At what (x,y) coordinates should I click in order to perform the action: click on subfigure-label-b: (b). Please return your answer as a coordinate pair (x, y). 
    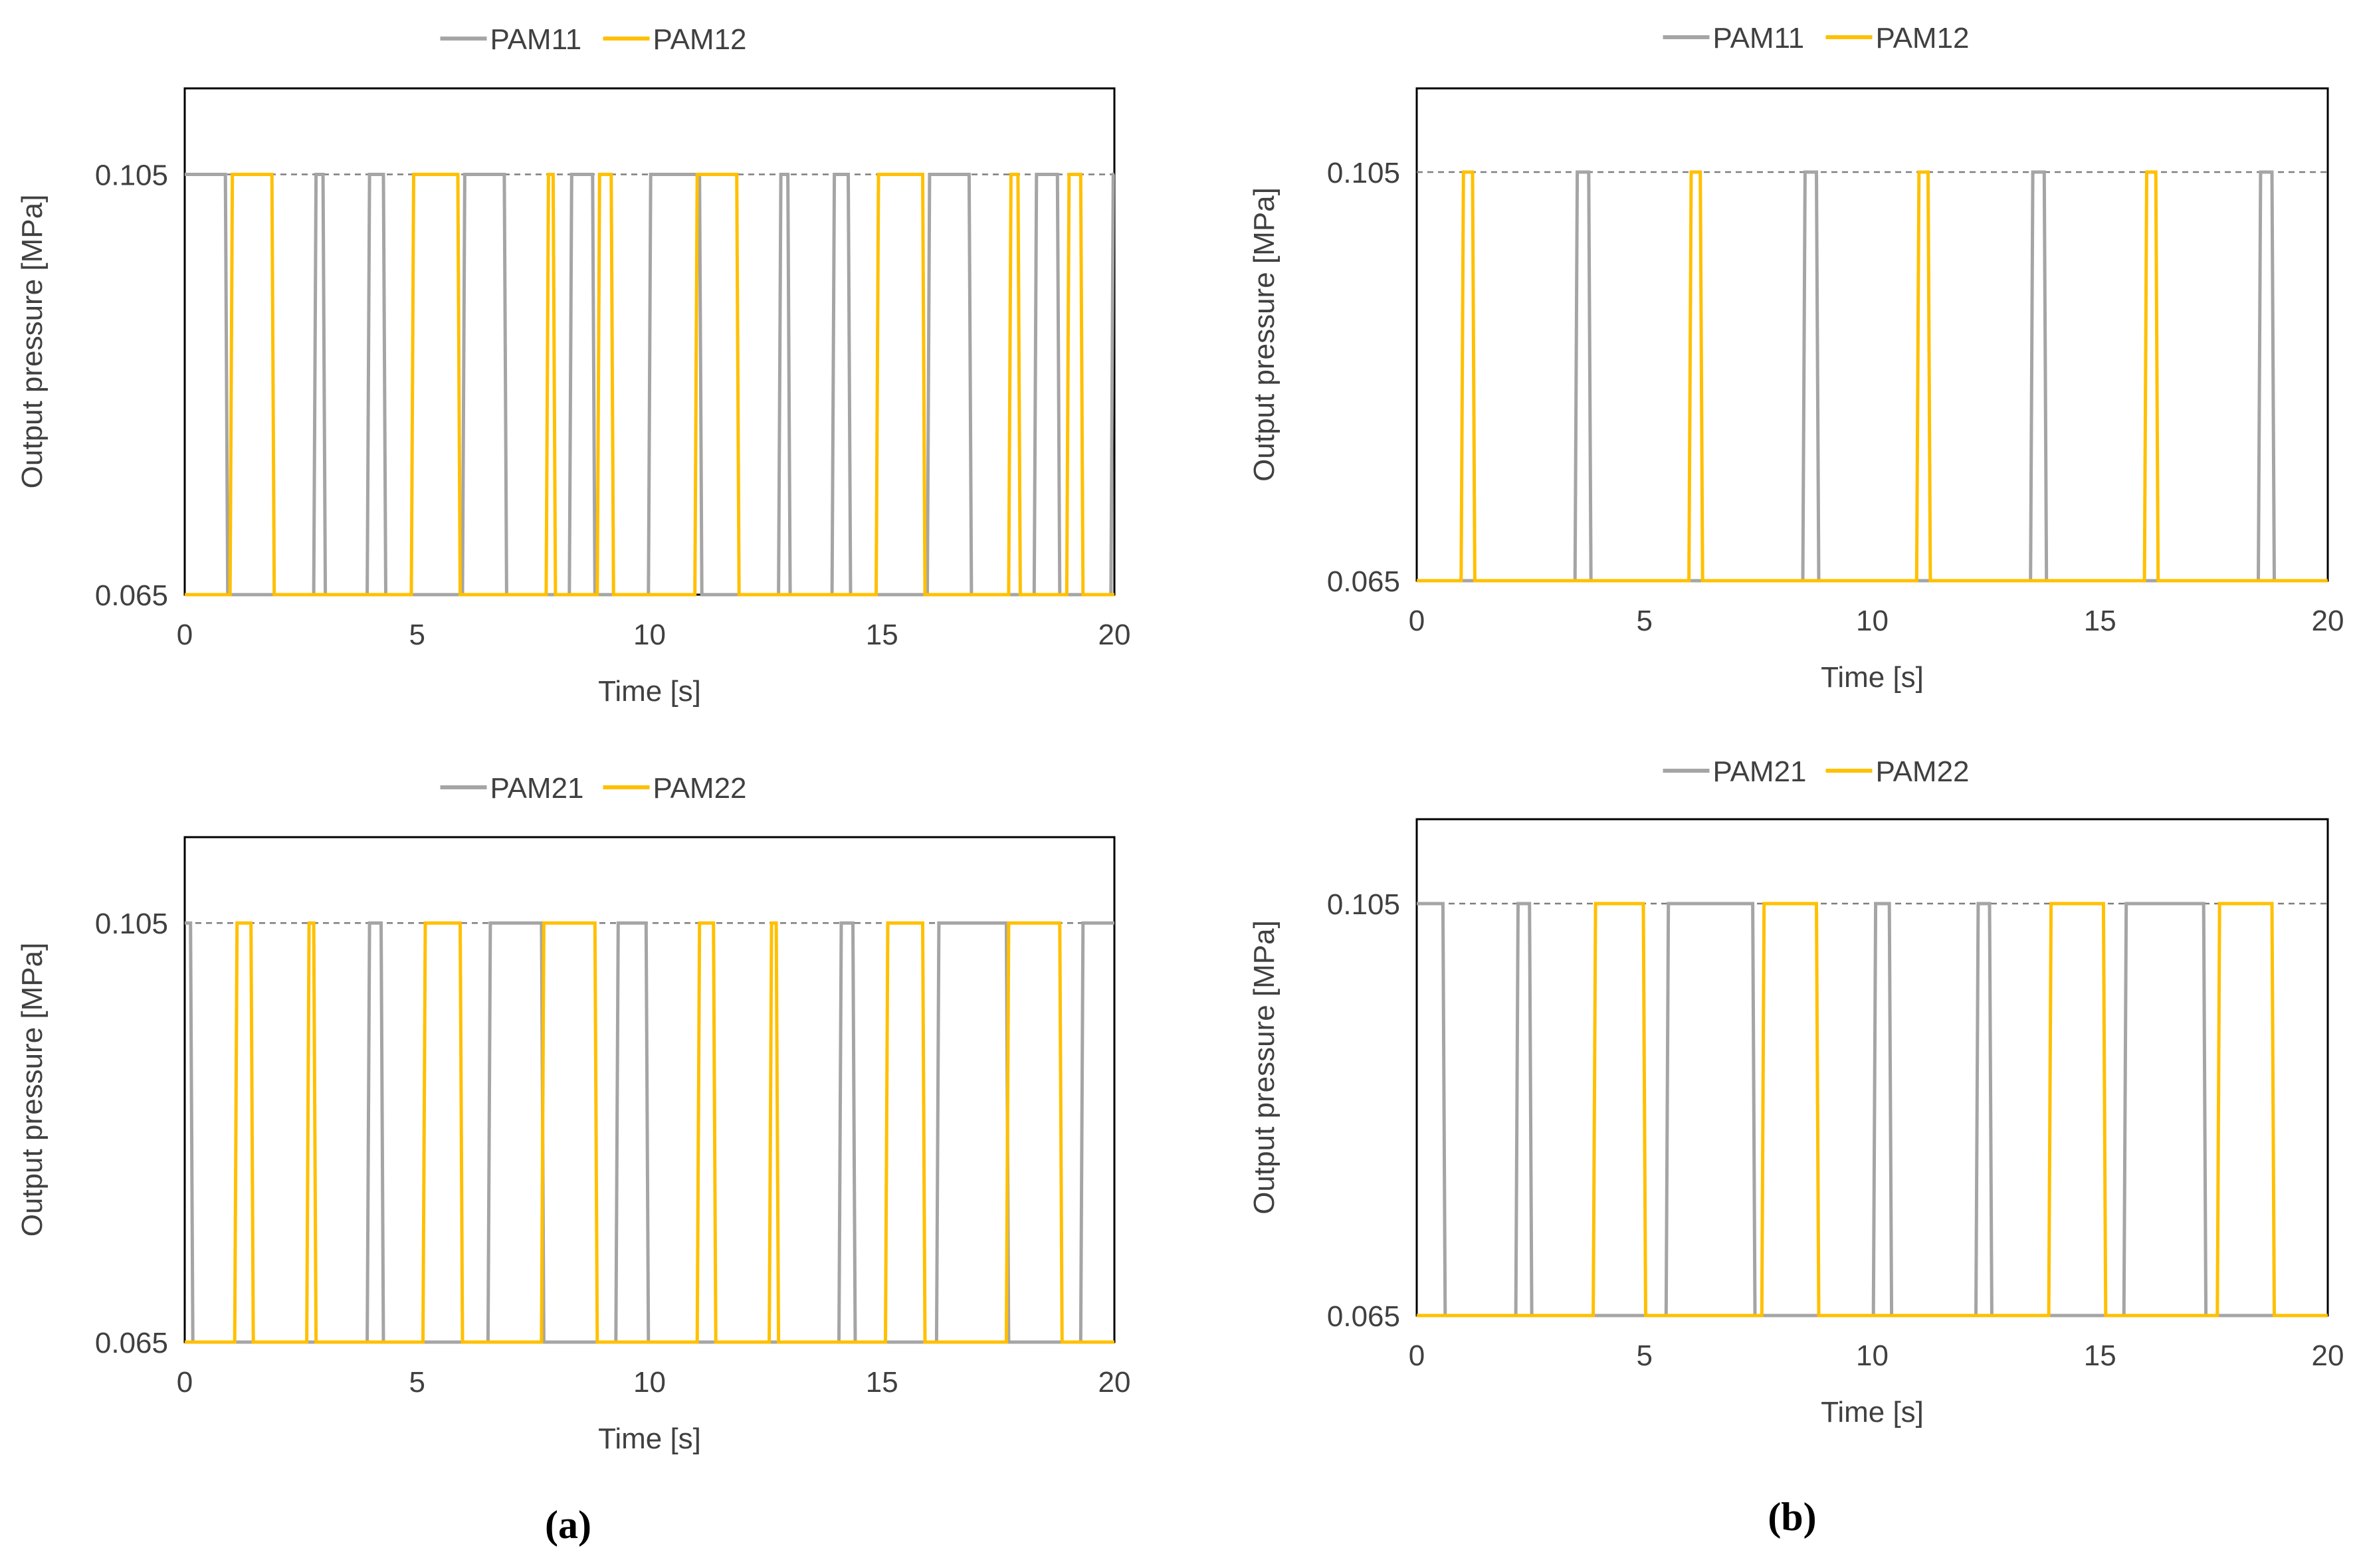
    Looking at the image, I should click on (1792, 1517).